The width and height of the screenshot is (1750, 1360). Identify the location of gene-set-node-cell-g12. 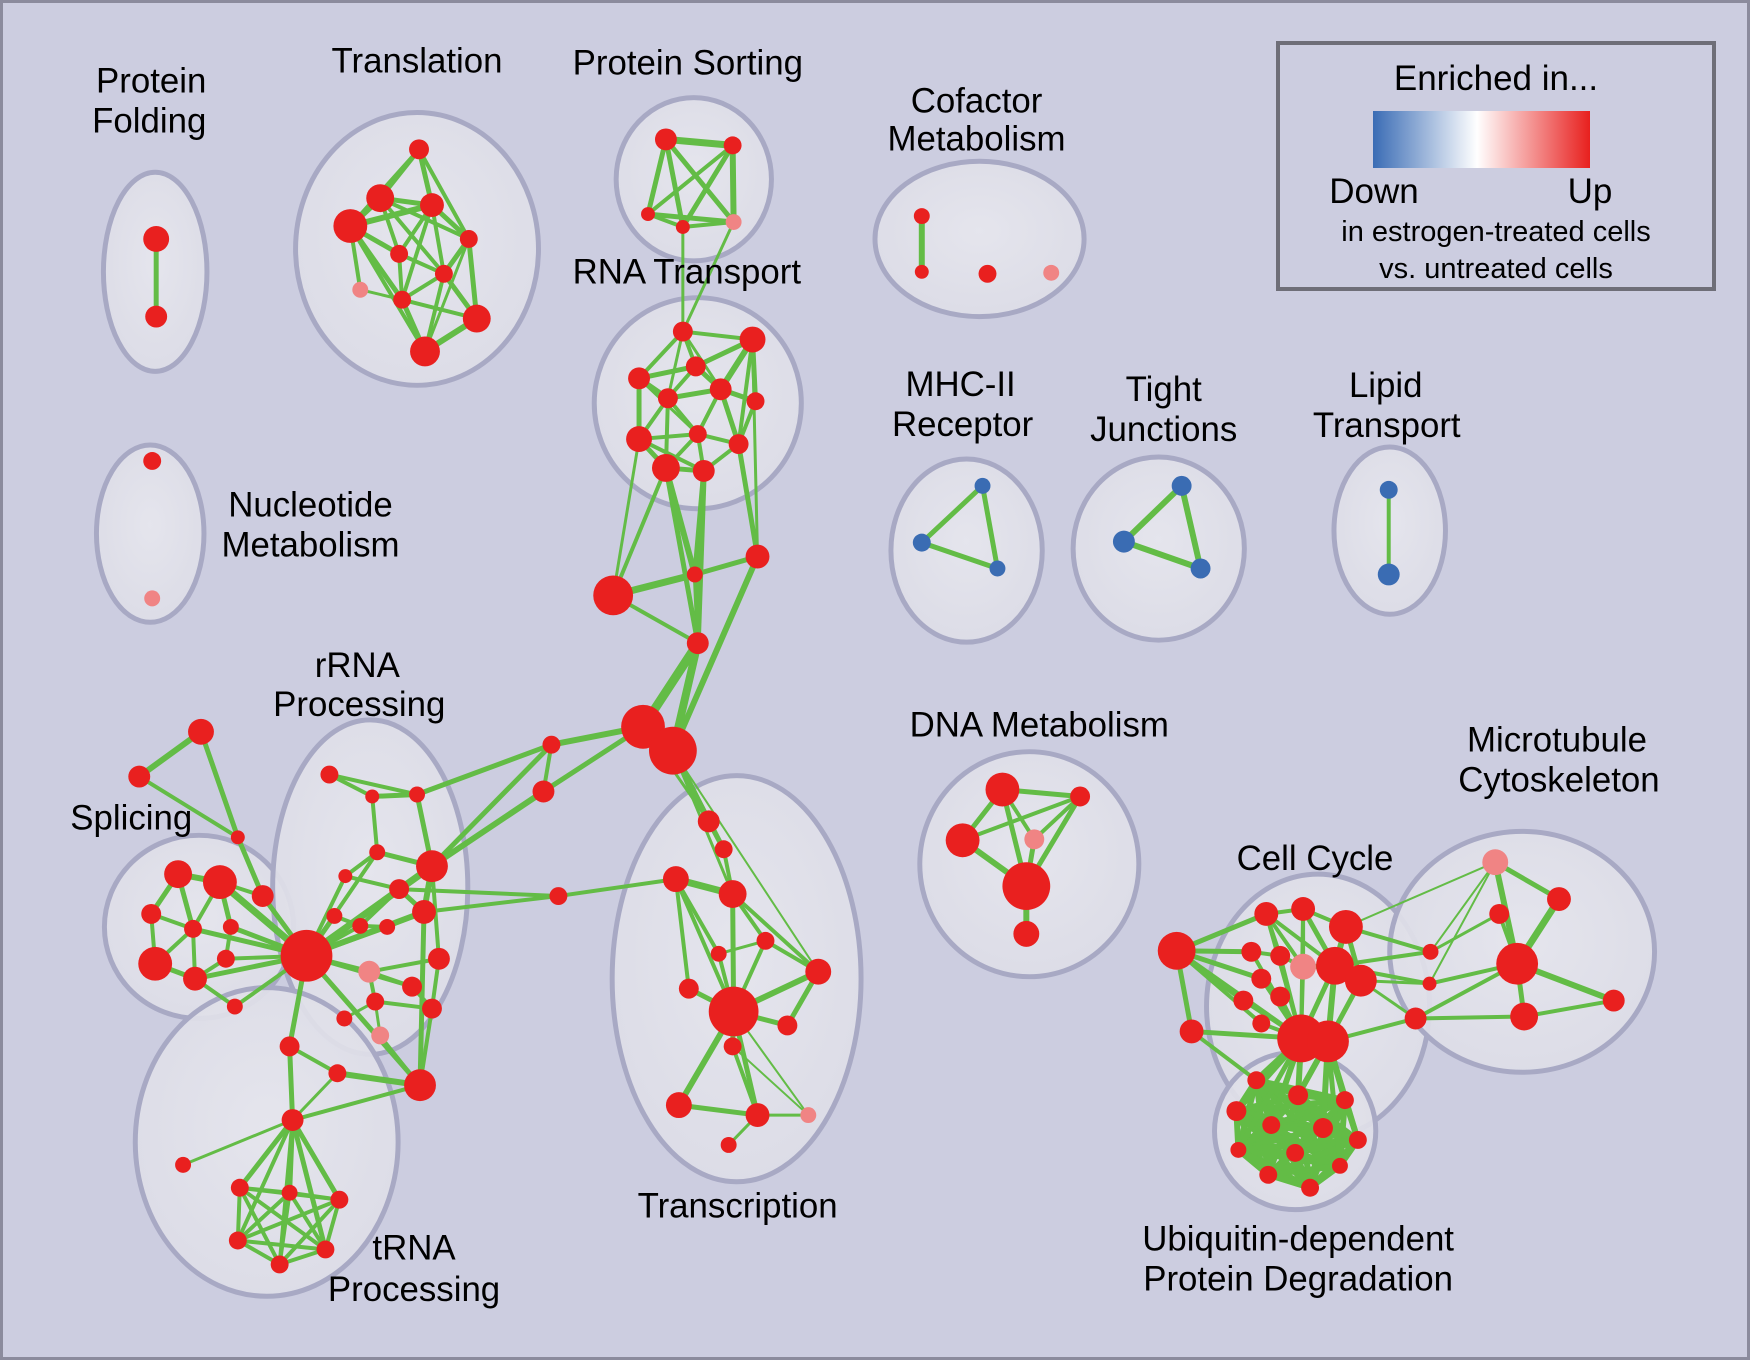
(1261, 1023).